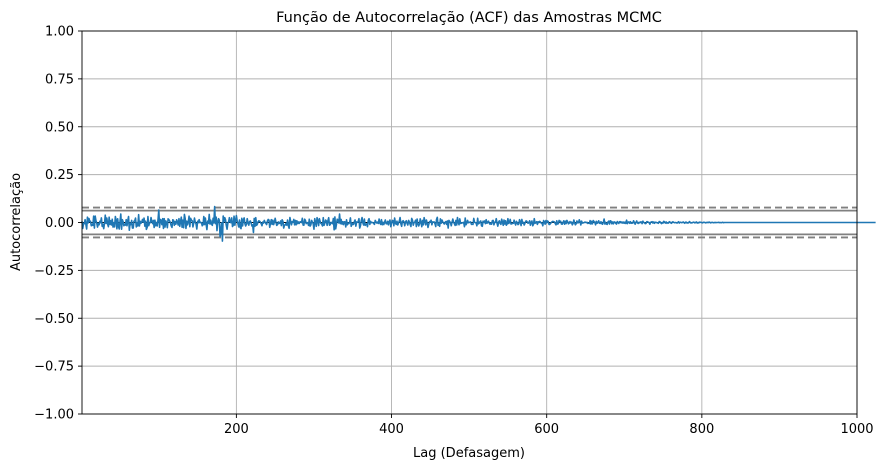  Describe the element at coordinates (701, 429) in the screenshot. I see `x-tick-label: 800` at that location.